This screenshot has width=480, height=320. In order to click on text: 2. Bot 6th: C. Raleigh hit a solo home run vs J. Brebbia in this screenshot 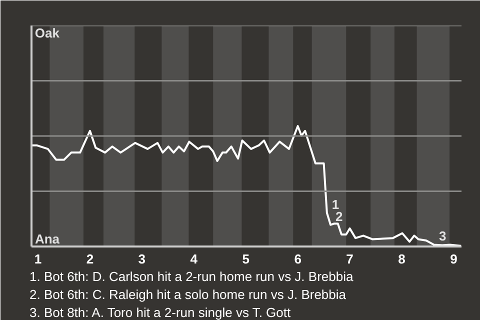, I will do `click(188, 294)`.